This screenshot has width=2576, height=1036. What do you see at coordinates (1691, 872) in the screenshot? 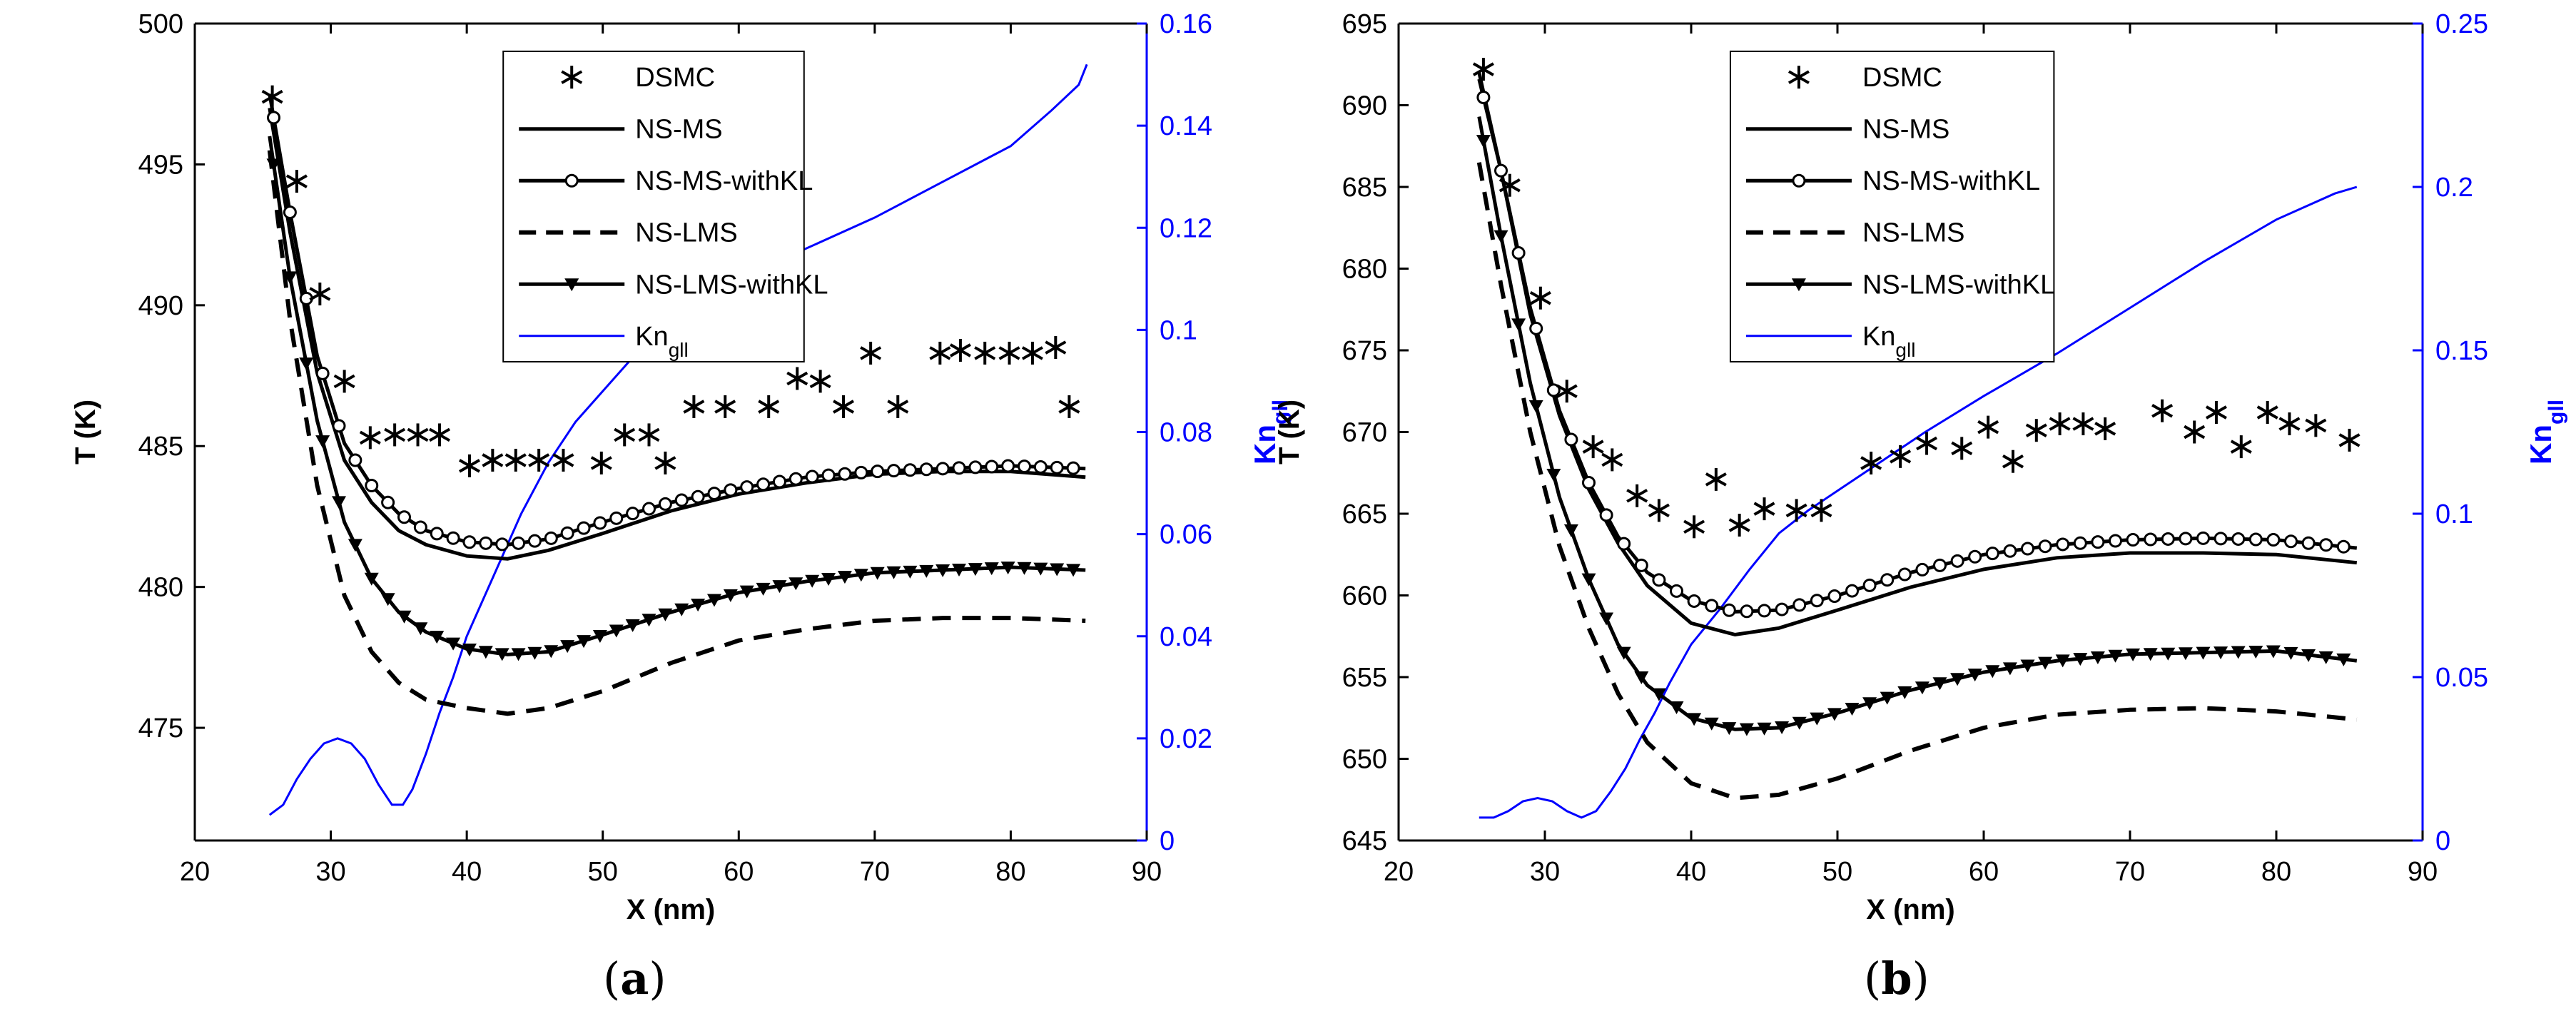
I see `x-tick-label: 40` at bounding box center [1691, 872].